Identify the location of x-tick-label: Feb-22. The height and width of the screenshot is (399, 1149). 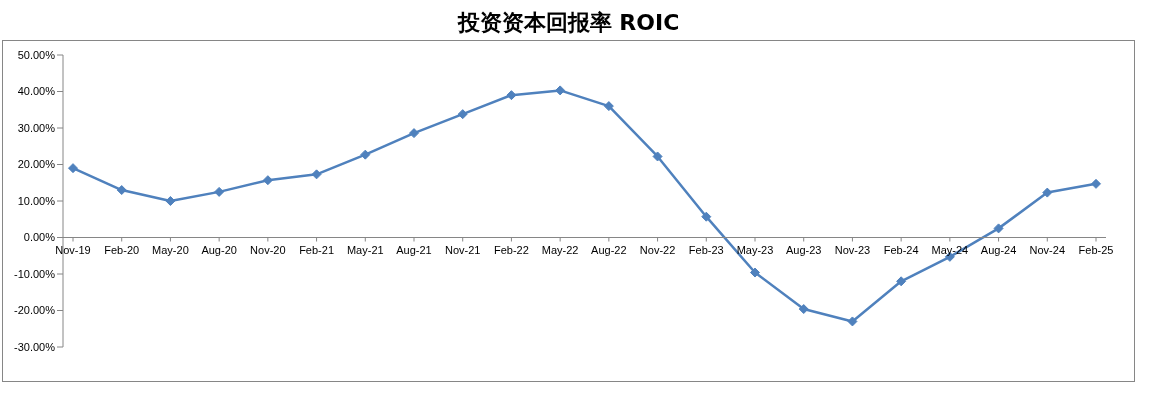
(511, 249).